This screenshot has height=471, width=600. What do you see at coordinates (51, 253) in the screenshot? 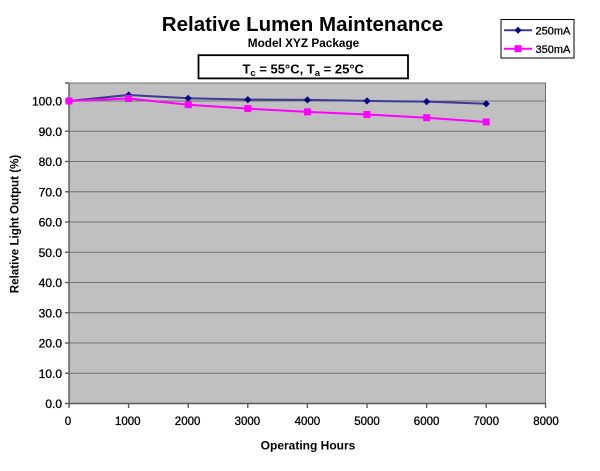
I see `svg-text: 50.0` at bounding box center [51, 253].